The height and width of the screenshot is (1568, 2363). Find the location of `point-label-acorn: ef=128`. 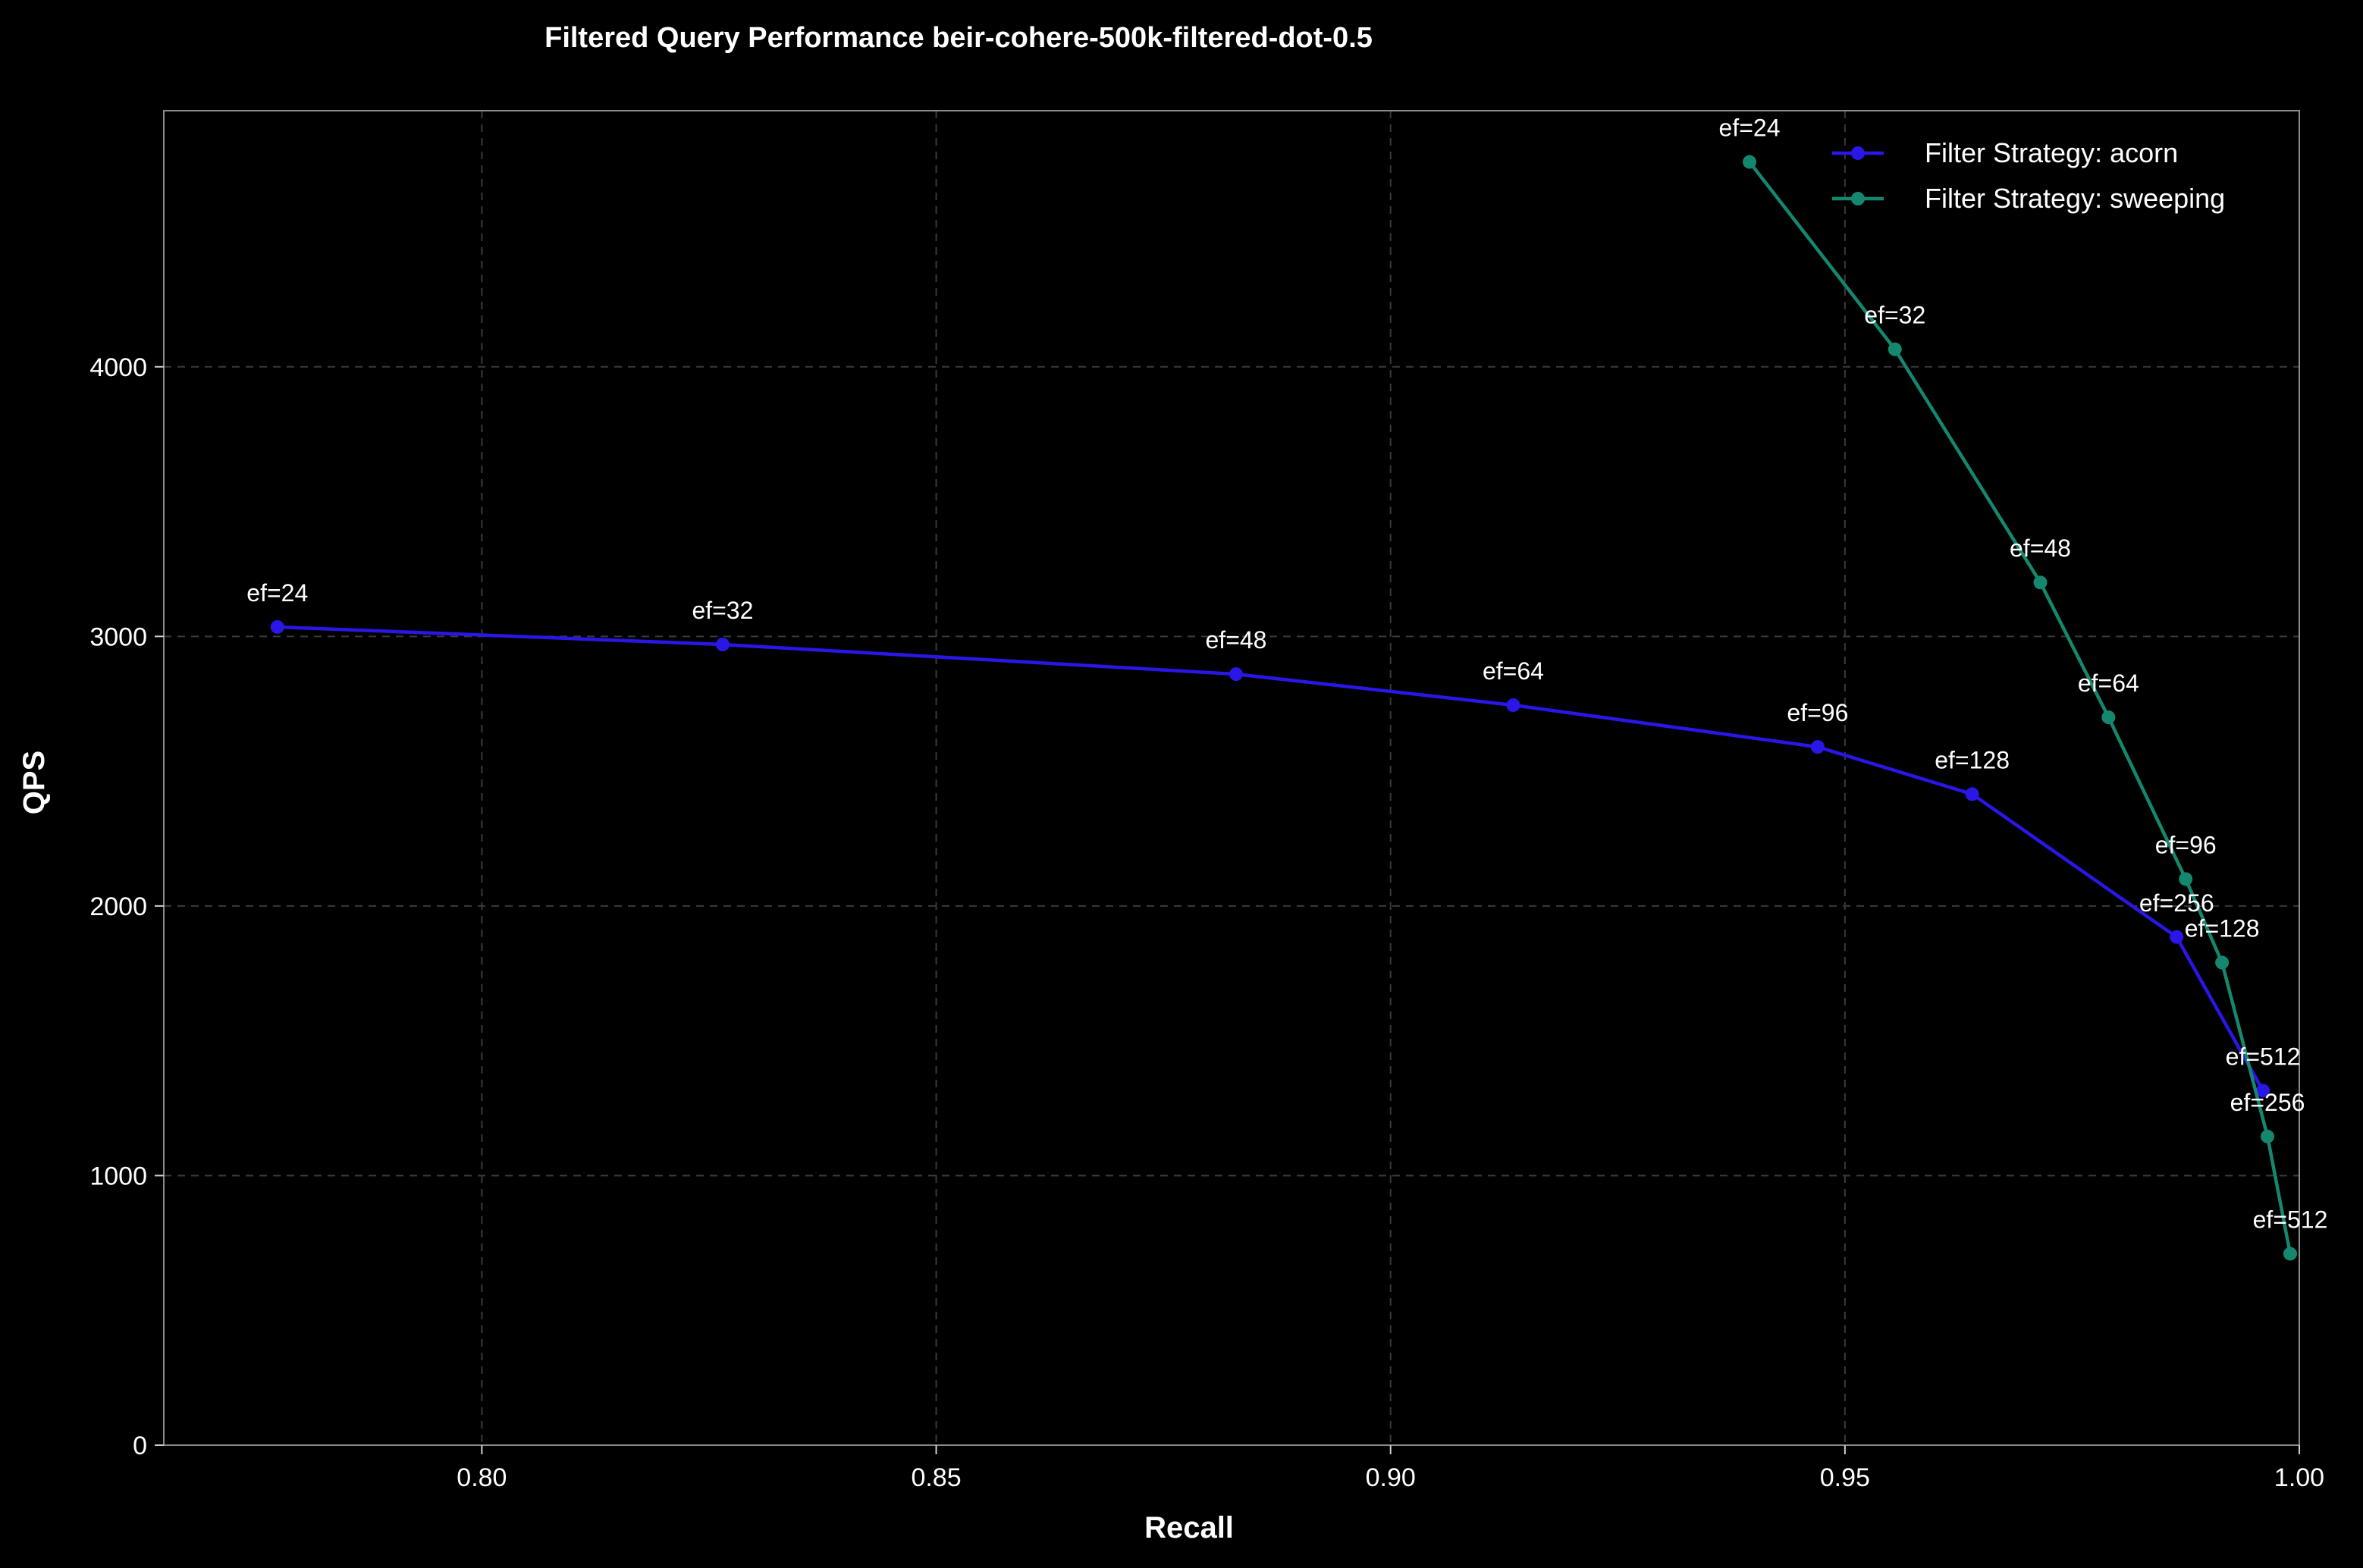

point-label-acorn: ef=128 is located at coordinates (1973, 760).